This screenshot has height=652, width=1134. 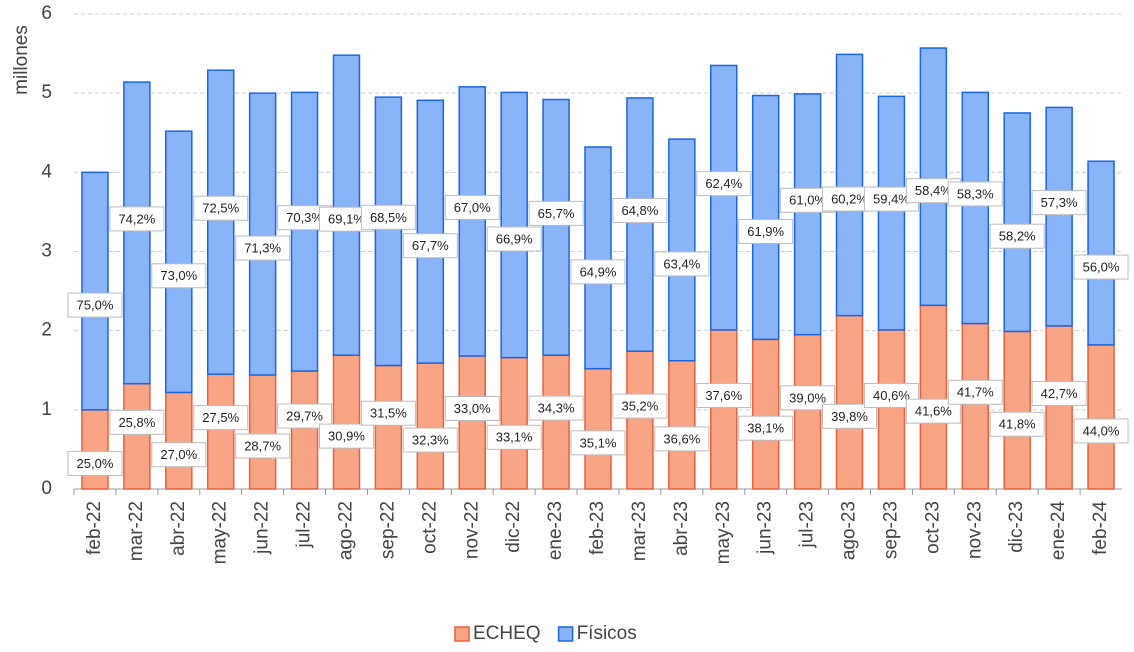 I want to click on data-label: 41,8%, so click(x=1017, y=424).